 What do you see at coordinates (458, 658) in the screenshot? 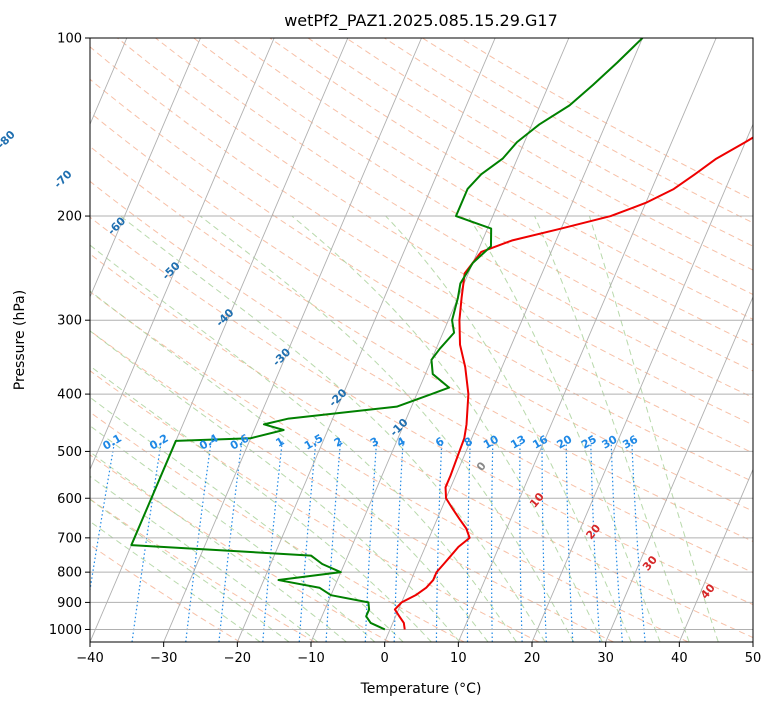
I see `x-tick-label: 10` at bounding box center [458, 658].